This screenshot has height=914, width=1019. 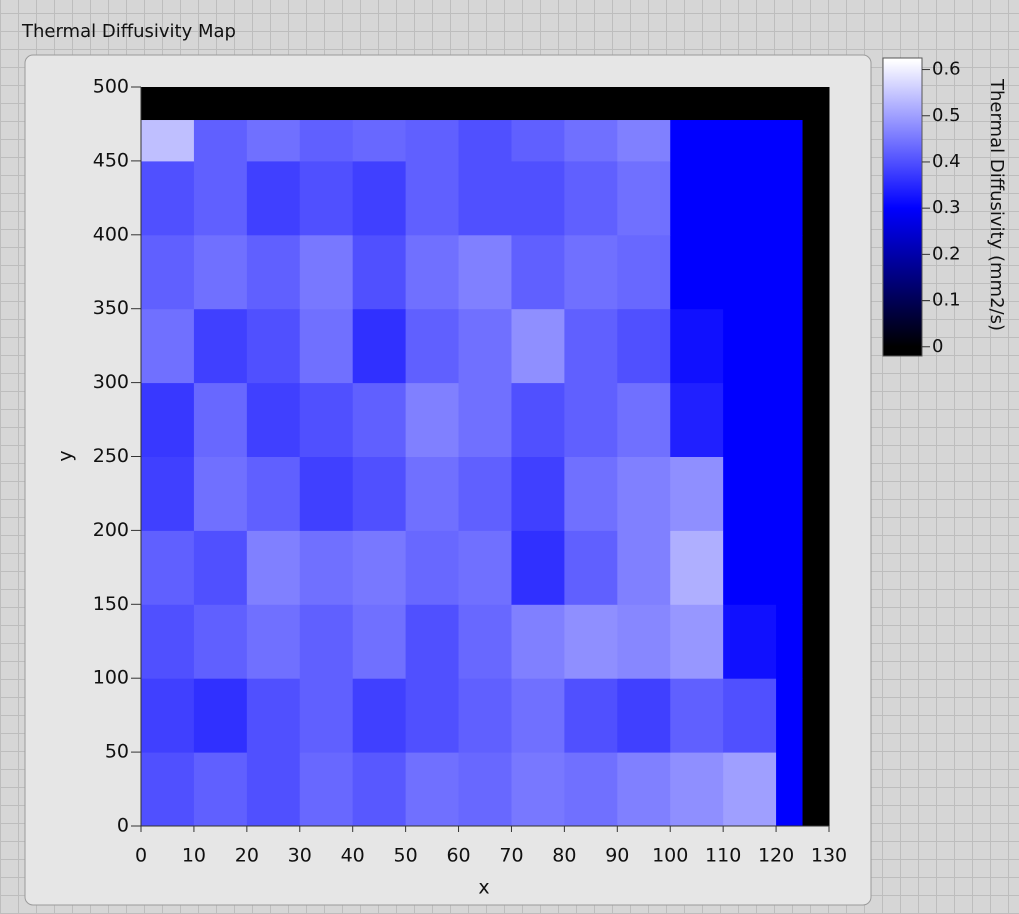 What do you see at coordinates (111, 308) in the screenshot?
I see `y-tick-label: 350` at bounding box center [111, 308].